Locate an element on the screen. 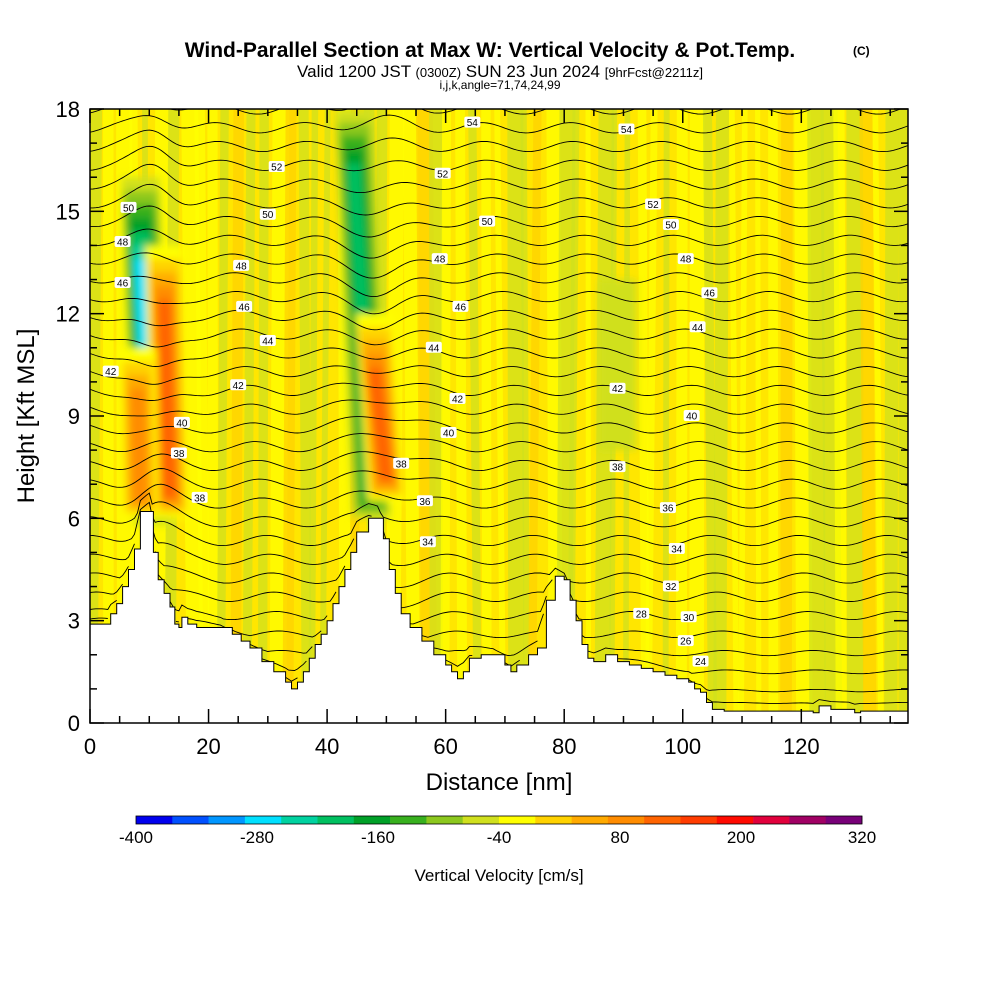  theta-label-text: 32 is located at coordinates (671, 587).